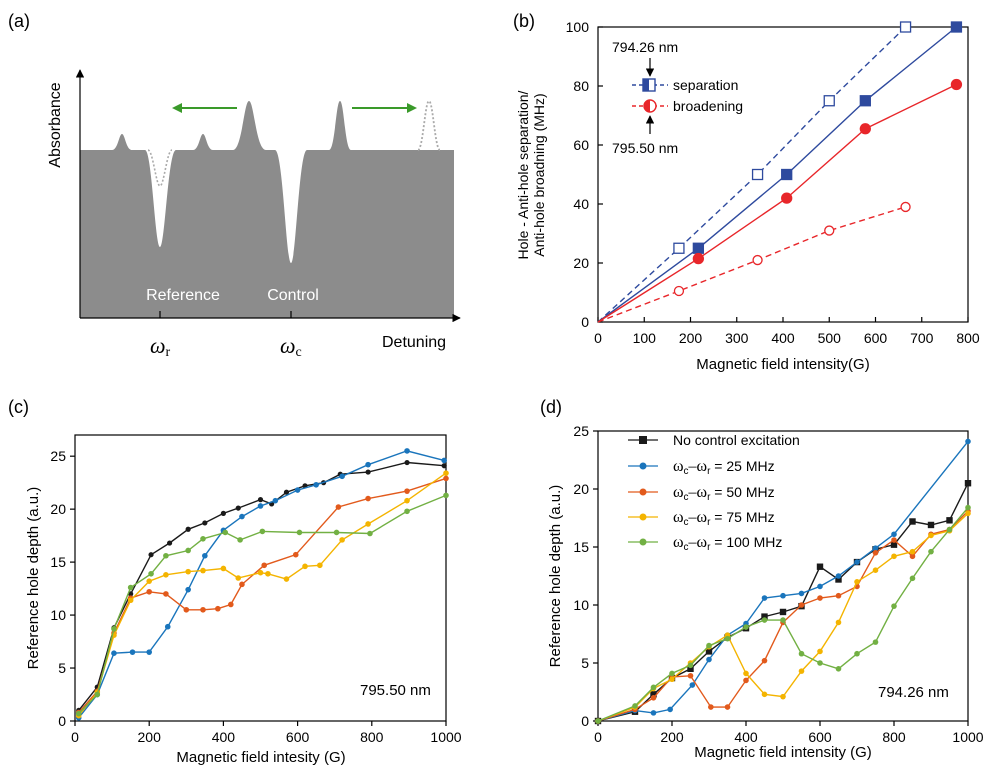  Describe the element at coordinates (783, 338) in the screenshot. I see `xtick-label-b-400: 400` at that location.